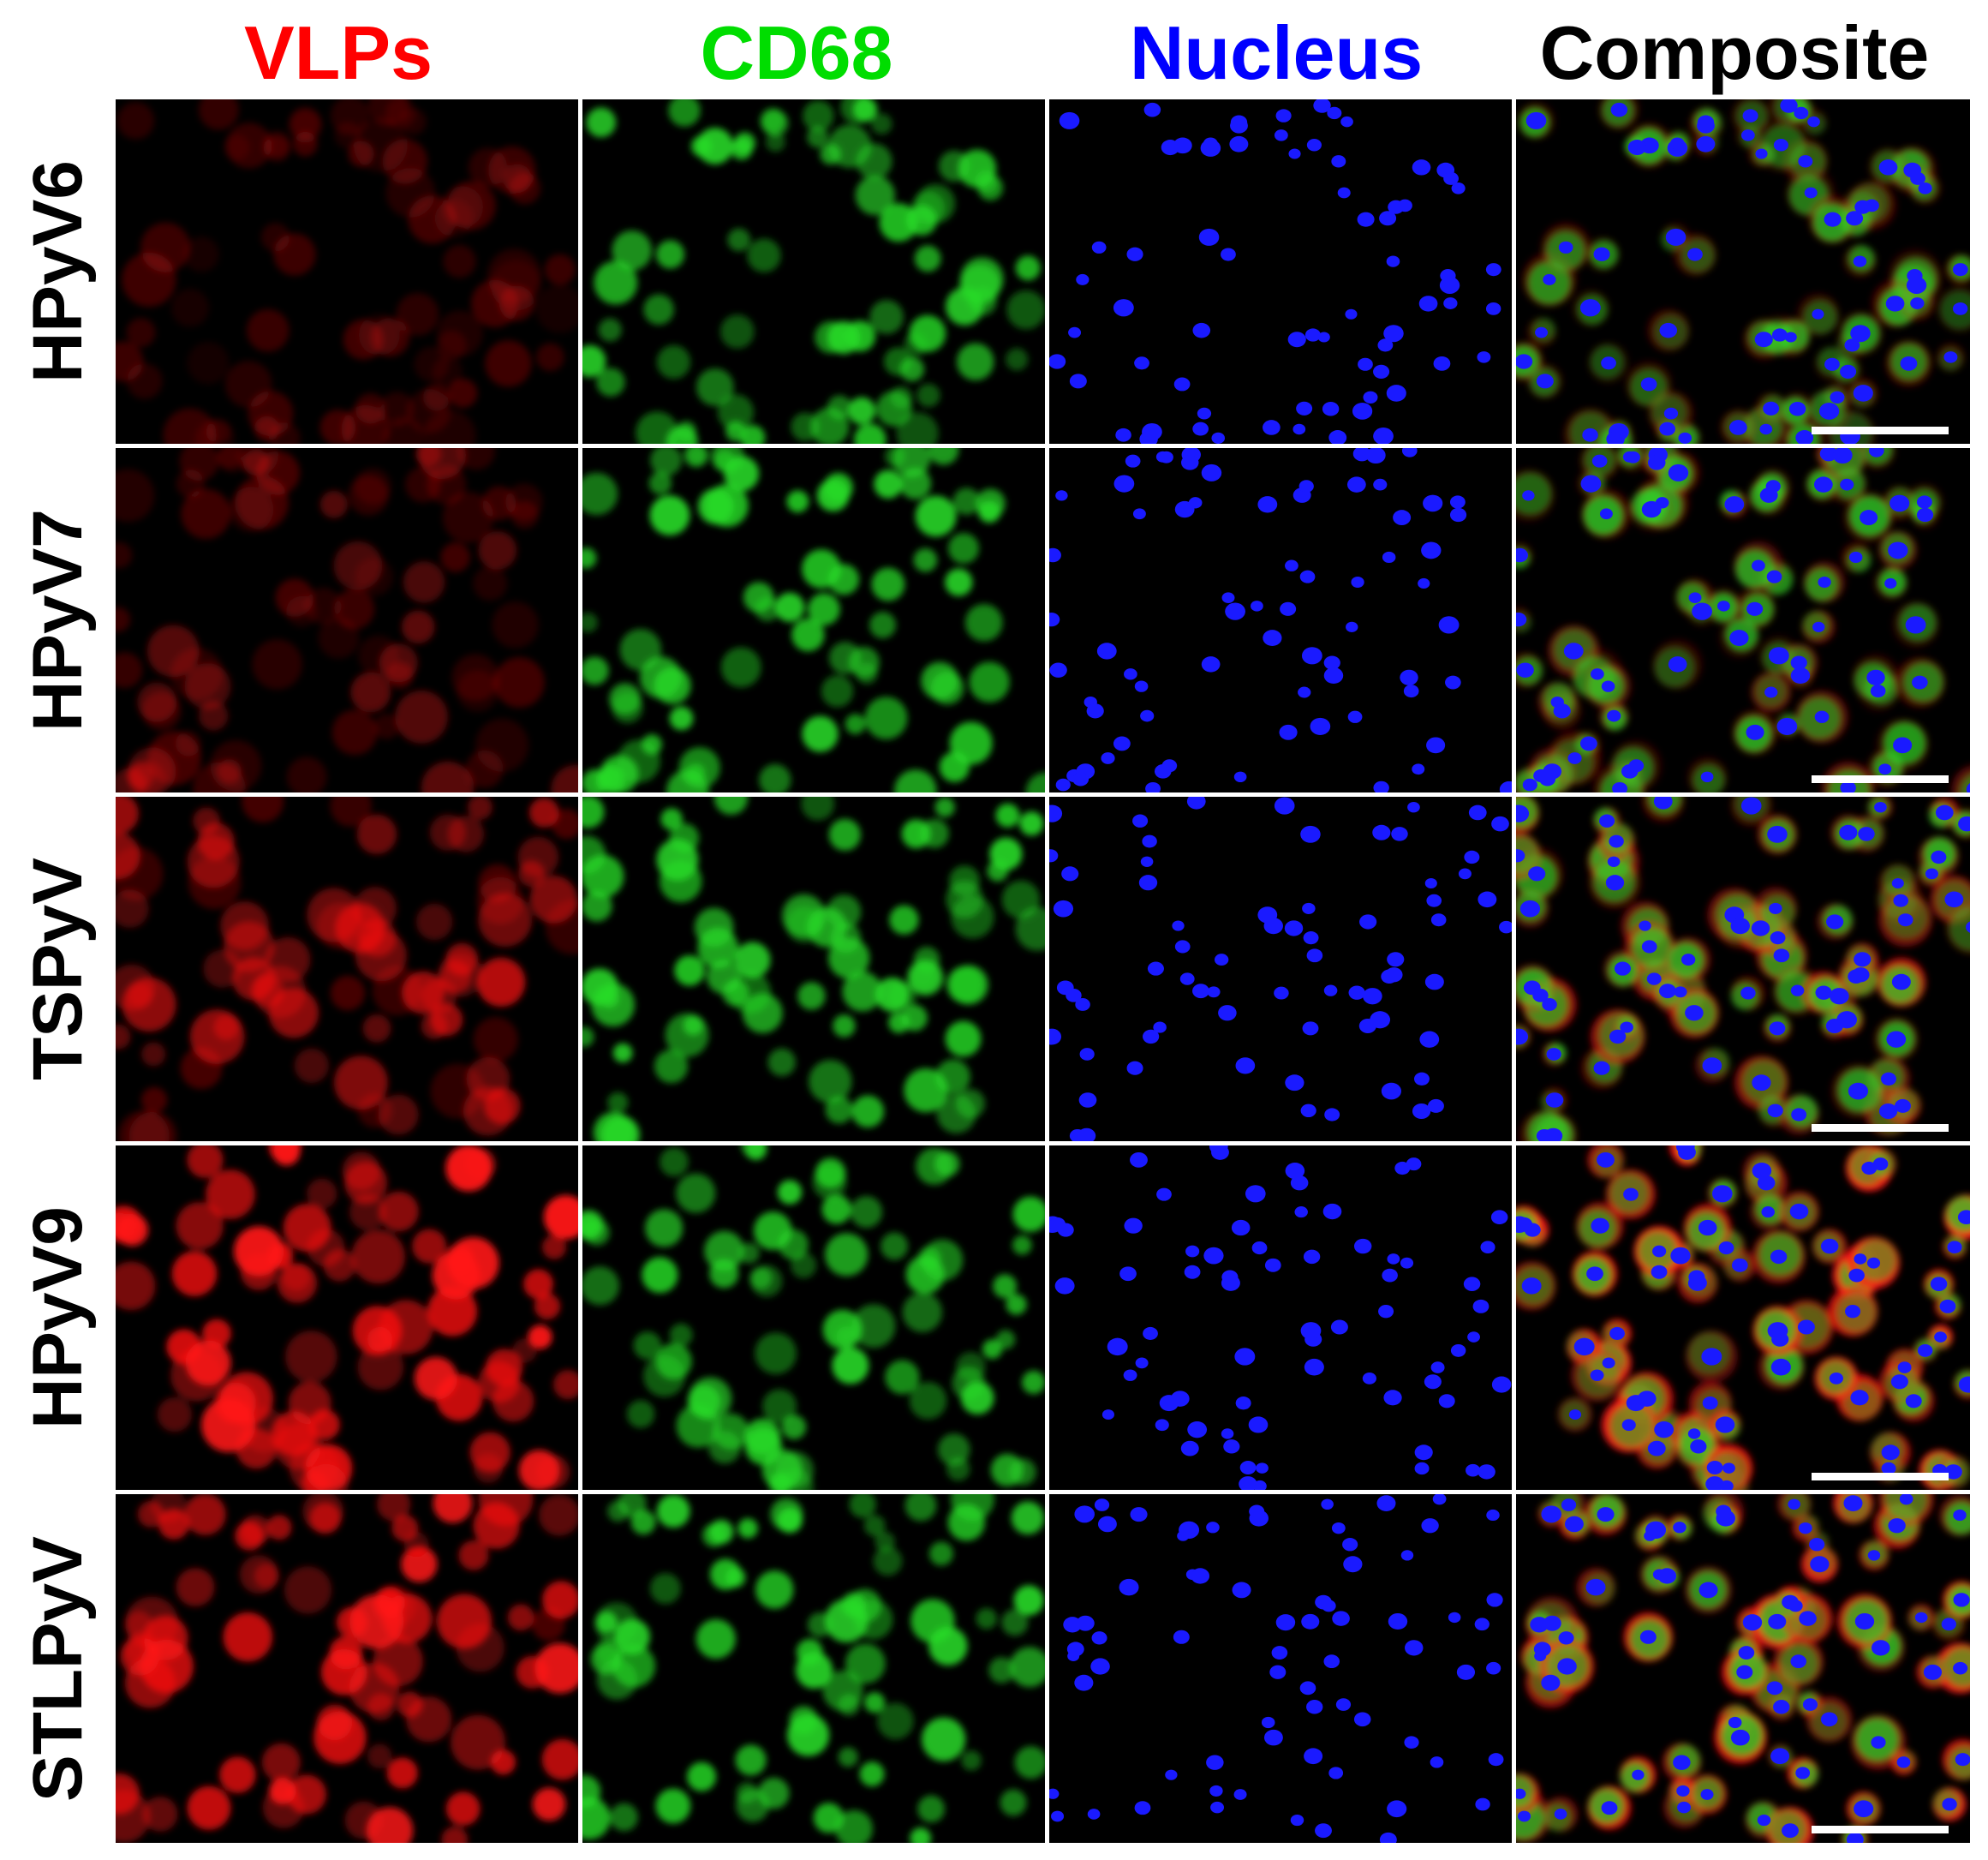 This screenshot has height=1860, width=1988. What do you see at coordinates (1743, 271) in the screenshot?
I see `panel-hpyv6-composite` at bounding box center [1743, 271].